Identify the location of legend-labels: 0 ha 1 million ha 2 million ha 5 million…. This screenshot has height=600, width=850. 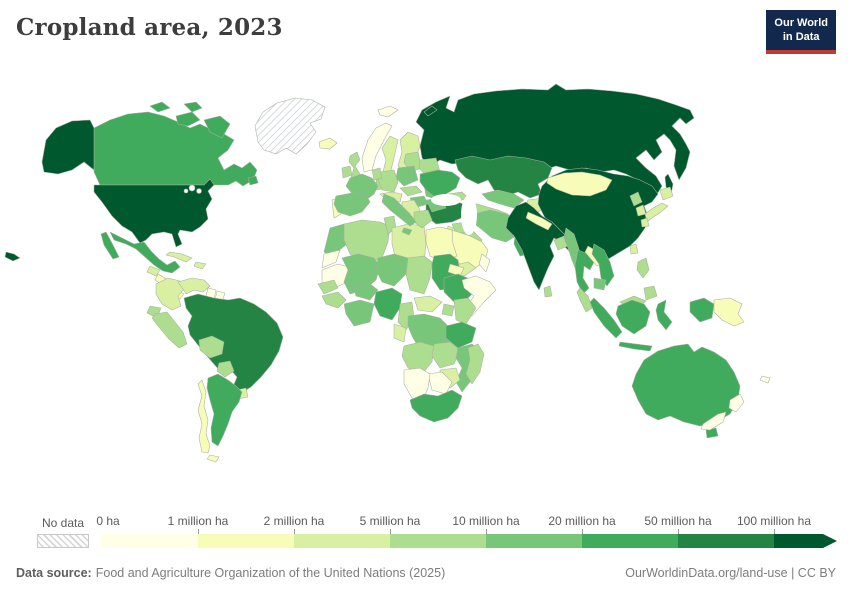
(466, 522).